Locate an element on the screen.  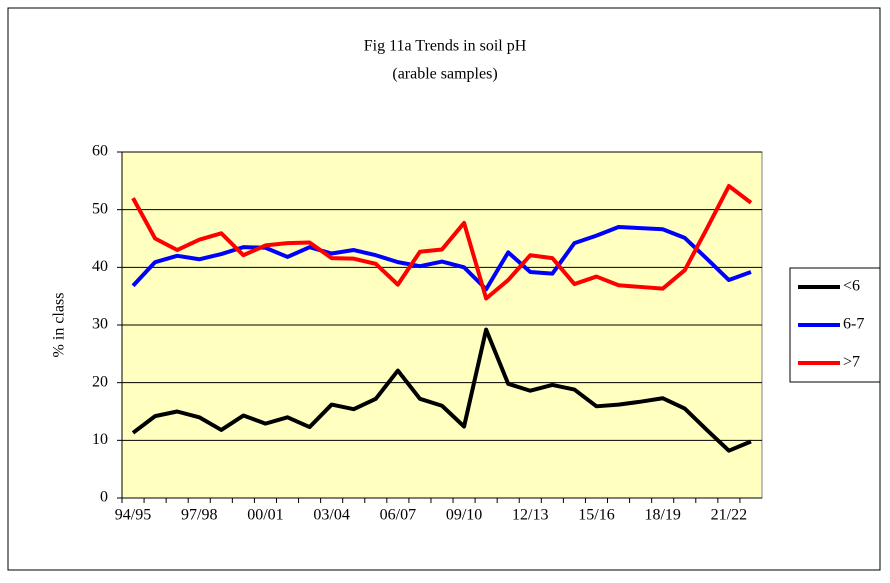
x-tick-label: 12/13 is located at coordinates (530, 515).